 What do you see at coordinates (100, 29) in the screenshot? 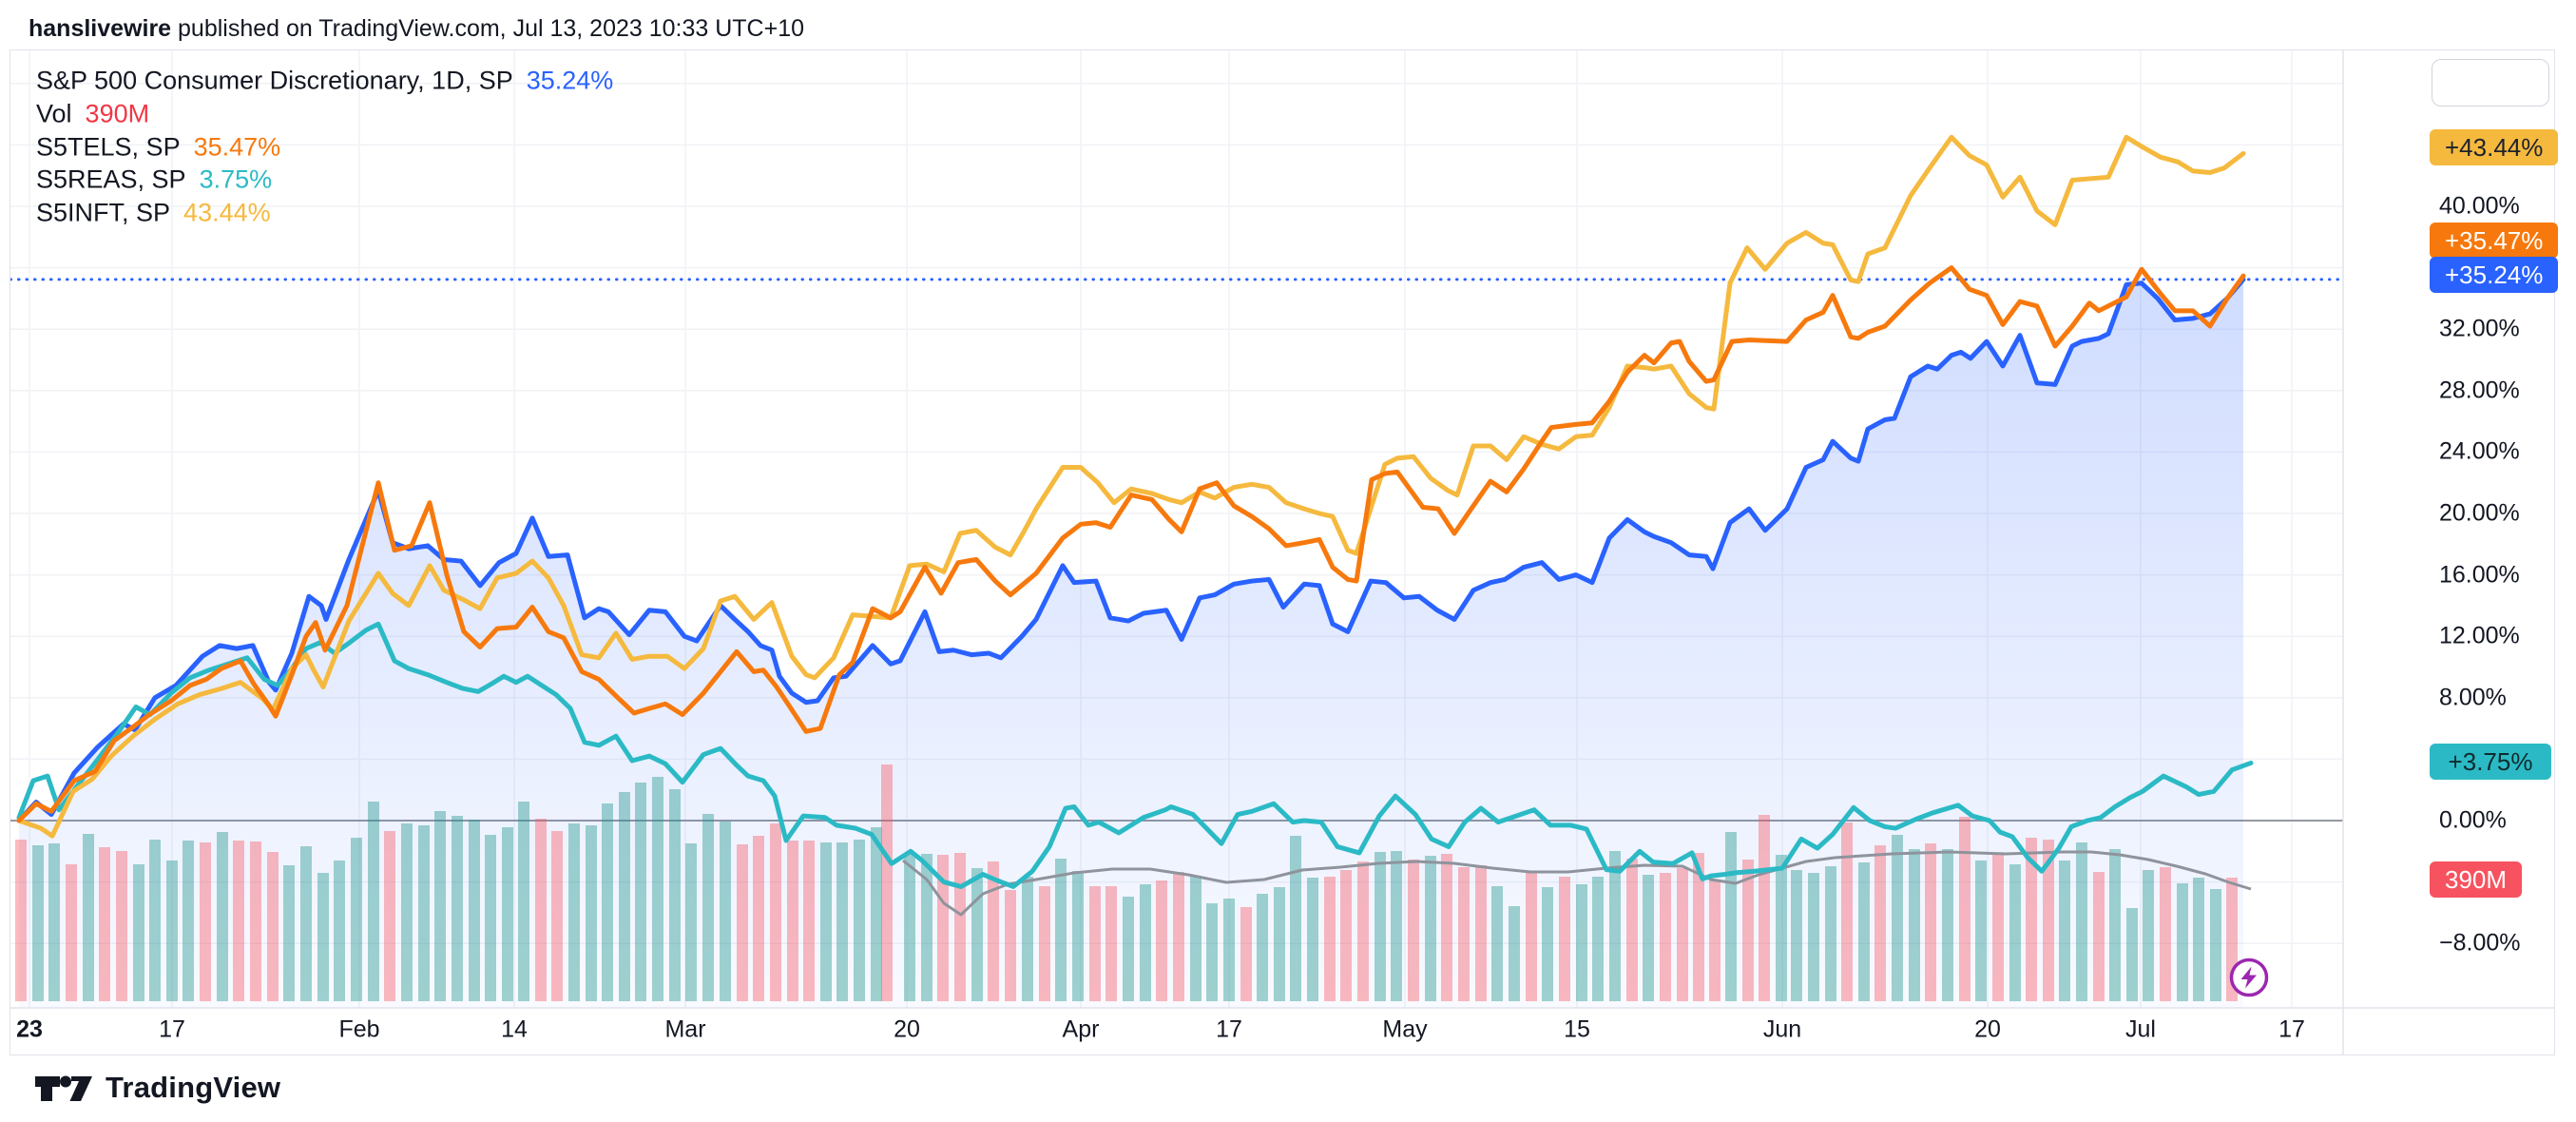
I see `author-name: hanslivewire` at bounding box center [100, 29].